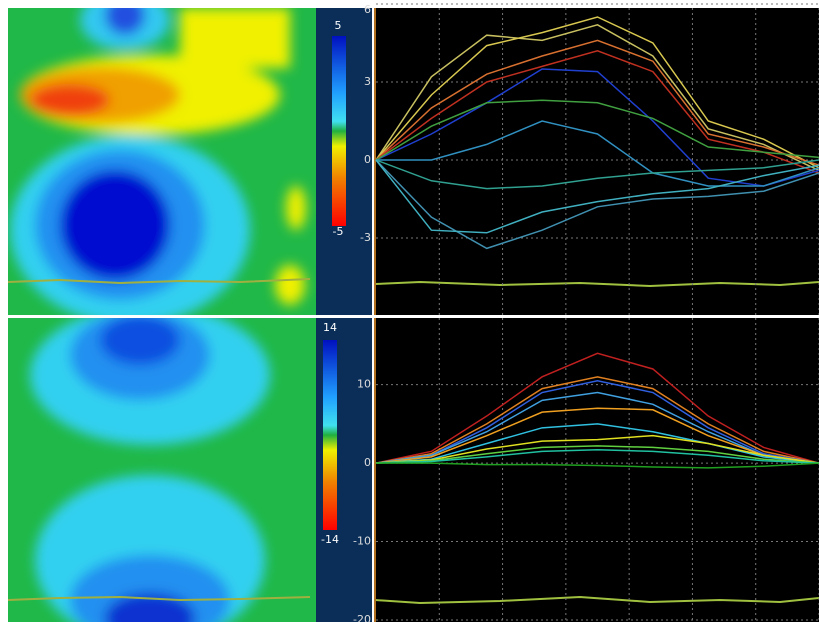 This screenshot has height=622, width=819. I want to click on colorbar-max: 5, so click(338, 25).